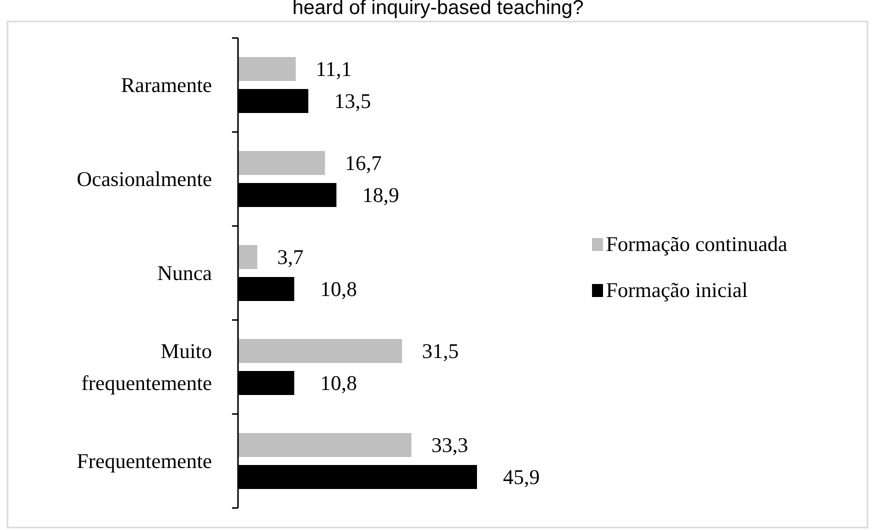 This screenshot has height=530, width=876. What do you see at coordinates (521, 477) in the screenshot?
I see `data-label: 45,9` at bounding box center [521, 477].